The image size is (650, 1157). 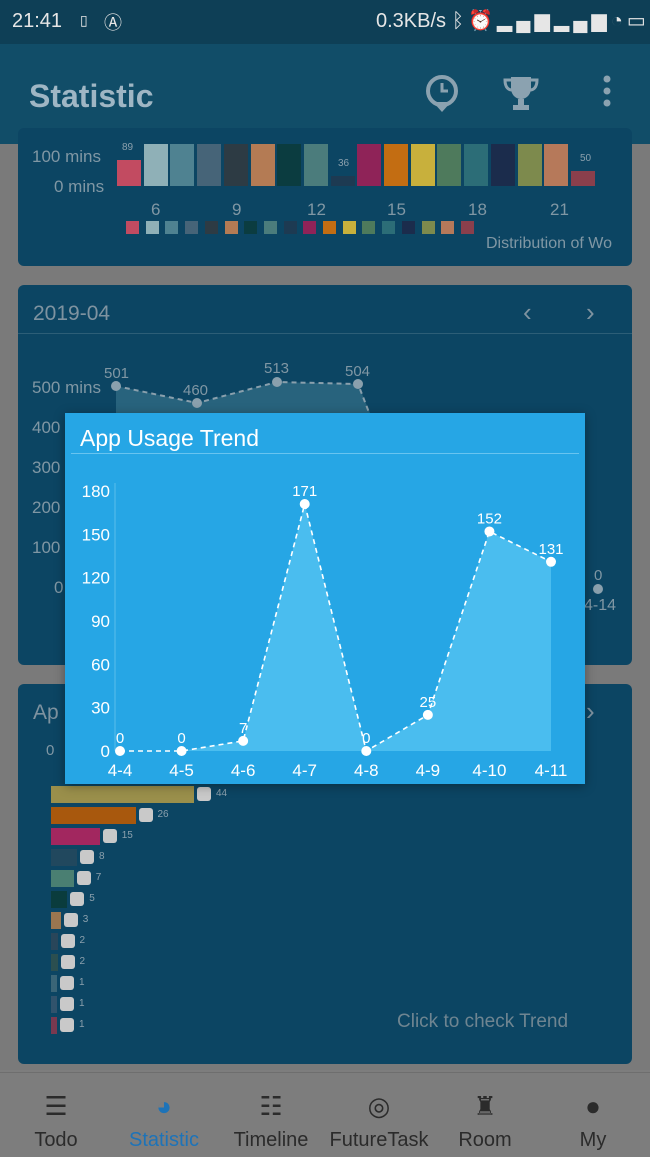 What do you see at coordinates (304, 491) in the screenshot?
I see `trend-point-label: 171` at bounding box center [304, 491].